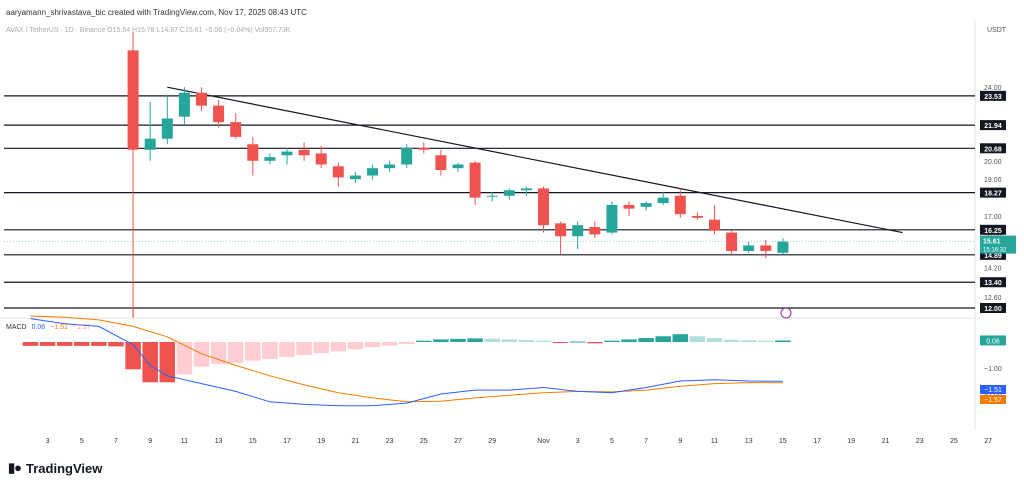 The height and width of the screenshot is (489, 1024). Describe the element at coordinates (15, 467) in the screenshot. I see `tradingview-logo-icon: ▮●` at that location.